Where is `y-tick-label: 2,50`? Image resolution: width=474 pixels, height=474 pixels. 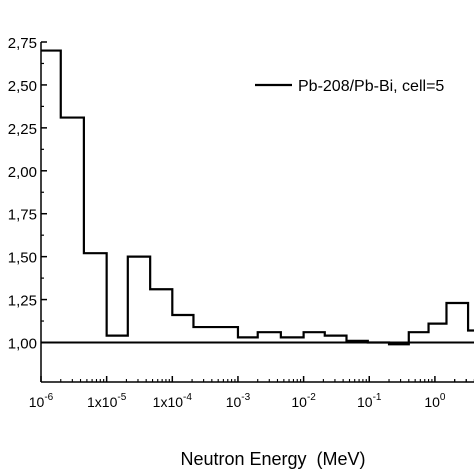 y-tick-label: 2,50 is located at coordinates (22, 86).